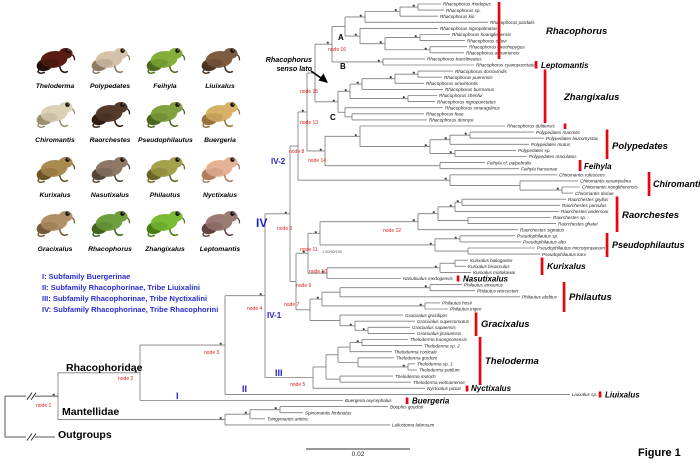 This screenshot has height=463, width=700. Describe the element at coordinates (439, 382) in the screenshot. I see `tip-label: Theloderma vietnamense` at that location.